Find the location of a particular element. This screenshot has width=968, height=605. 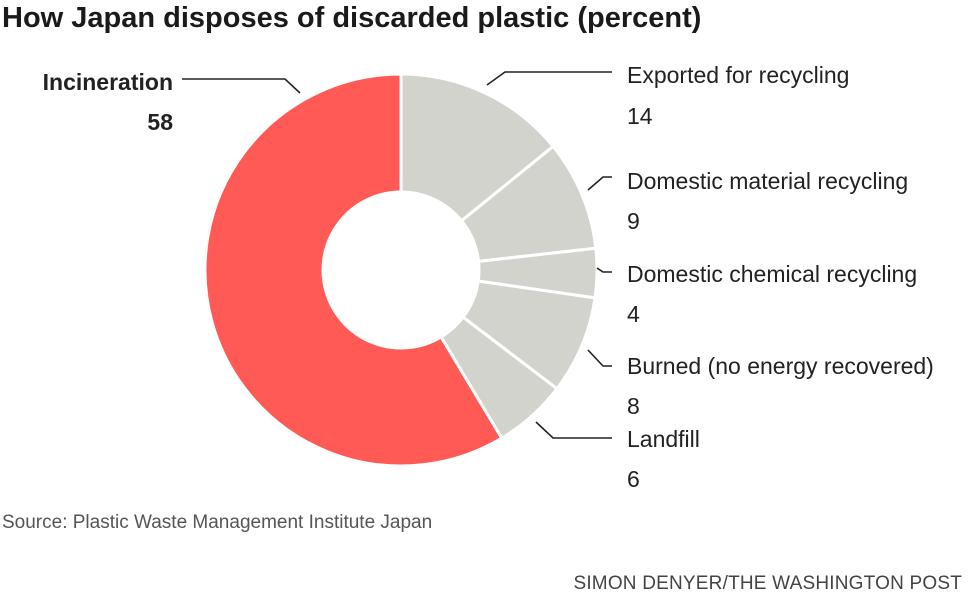

value-landfill: 6 is located at coordinates (633, 479).